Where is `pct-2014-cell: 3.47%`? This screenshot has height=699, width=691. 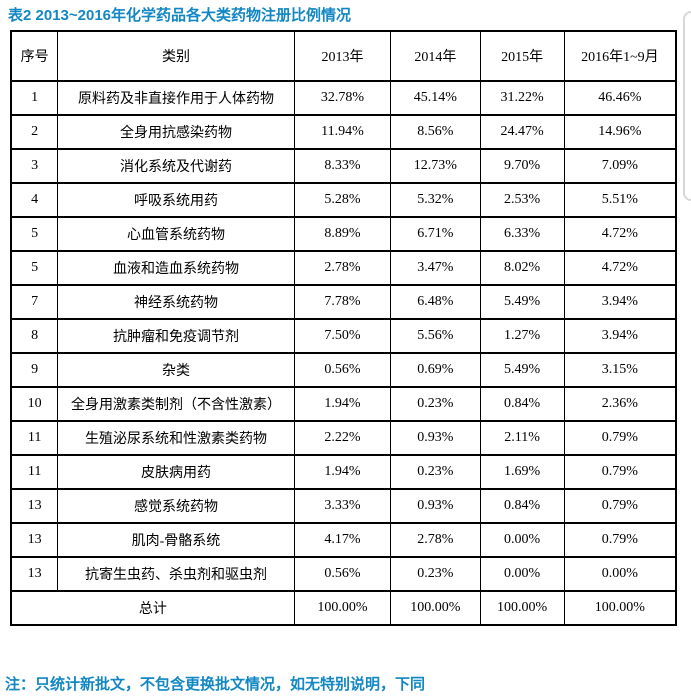
pct-2014-cell: 3.47% is located at coordinates (435, 268).